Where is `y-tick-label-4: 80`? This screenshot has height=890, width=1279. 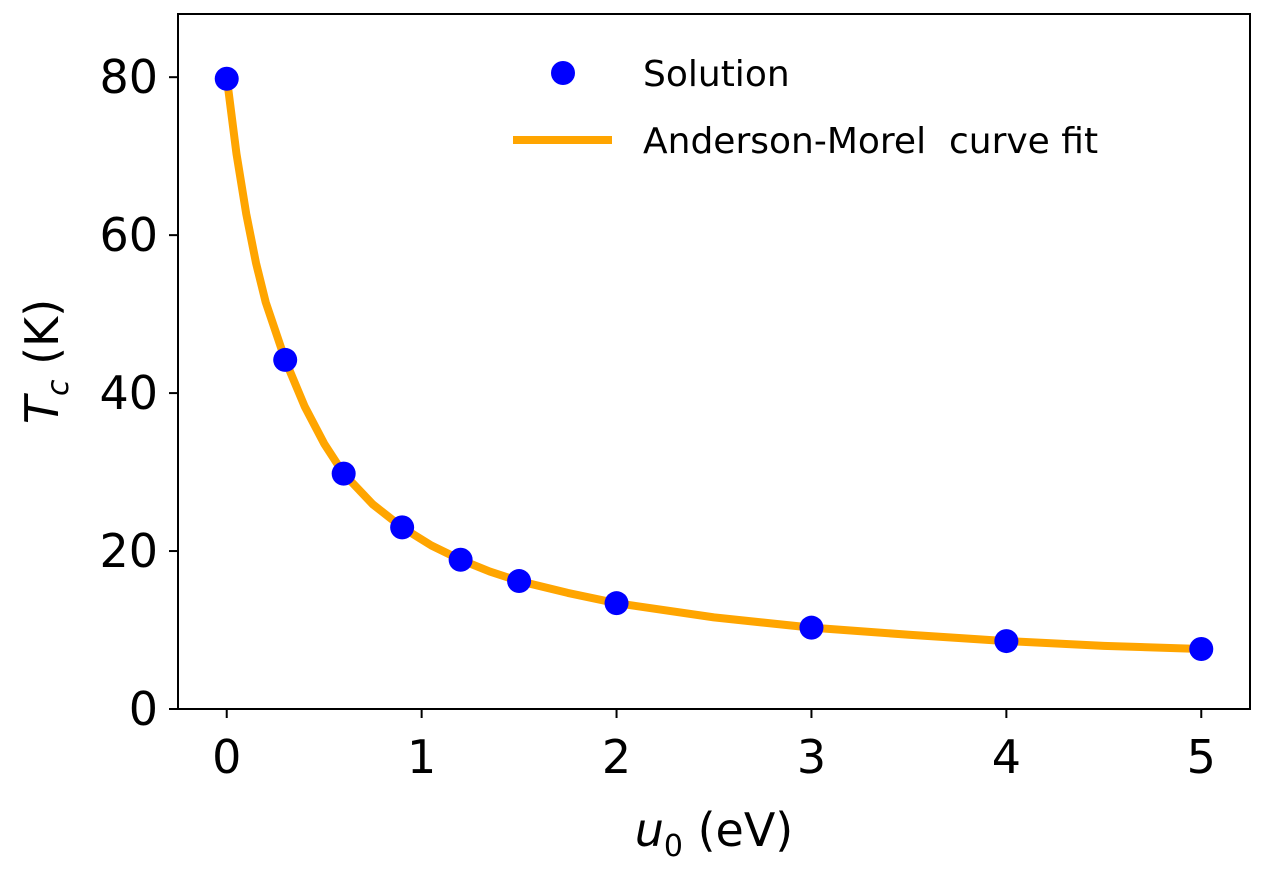
y-tick-label-4: 80 is located at coordinates (128, 77).